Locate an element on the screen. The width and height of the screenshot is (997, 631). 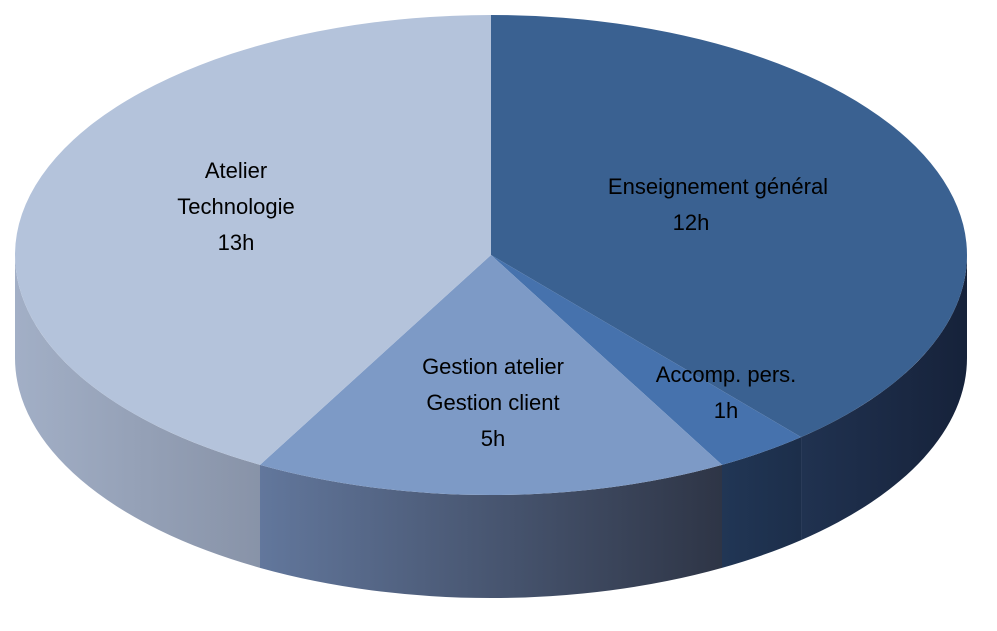
data-label-accomp-pers: Accomp. pers. 1h is located at coordinates (726, 392).